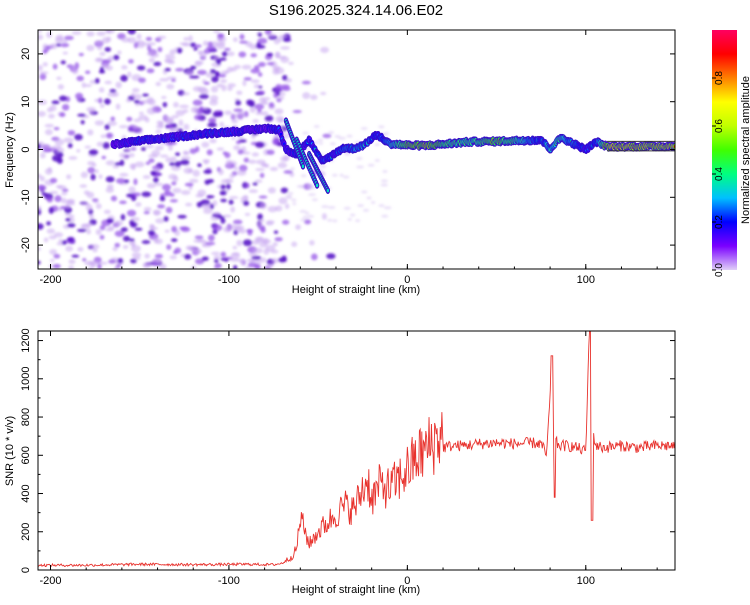 The width and height of the screenshot is (750, 605). What do you see at coordinates (392, 144) in the screenshot?
I see `spectrogram-ridge` at bounding box center [392, 144].